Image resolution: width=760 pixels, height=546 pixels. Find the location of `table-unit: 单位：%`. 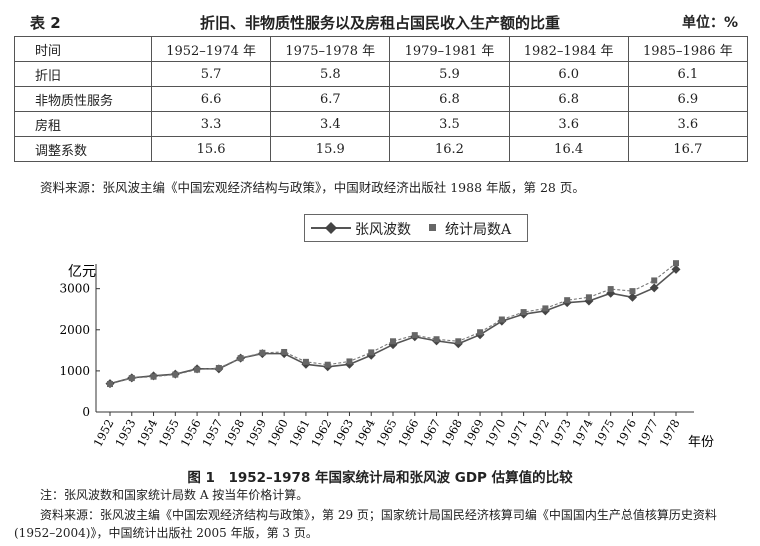

table-unit: 单位：% is located at coordinates (709, 23).